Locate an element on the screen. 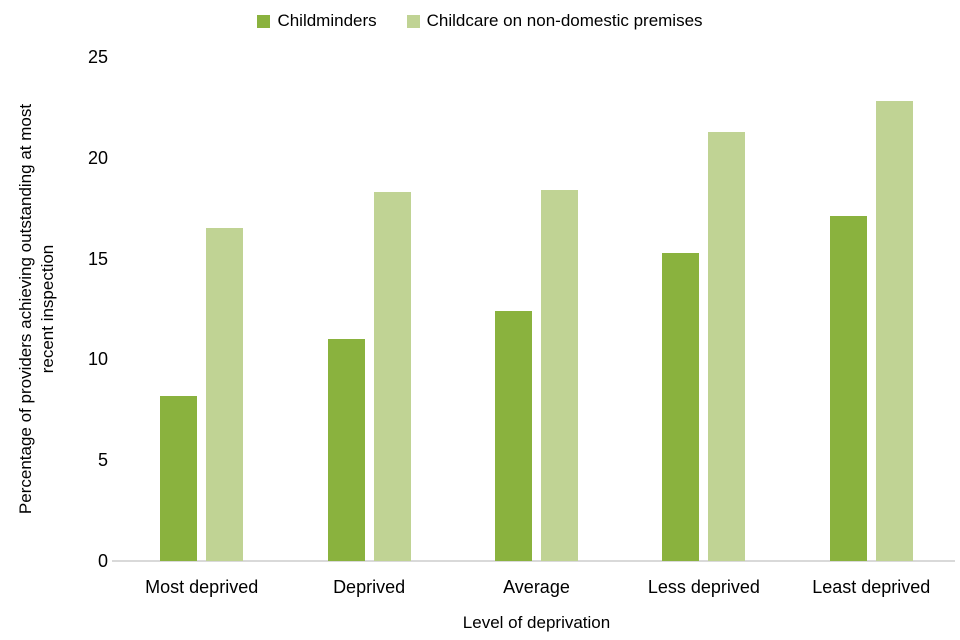  legend-item-childcare-non-domestic: Childcare on non-domestic premises is located at coordinates (554, 21).